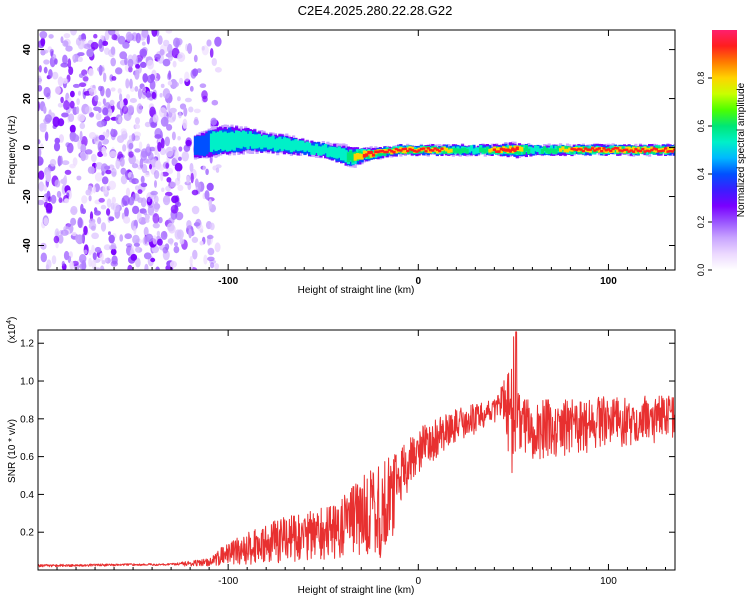 The width and height of the screenshot is (750, 600). I want to click on snr-xtick-label: 0, so click(419, 581).